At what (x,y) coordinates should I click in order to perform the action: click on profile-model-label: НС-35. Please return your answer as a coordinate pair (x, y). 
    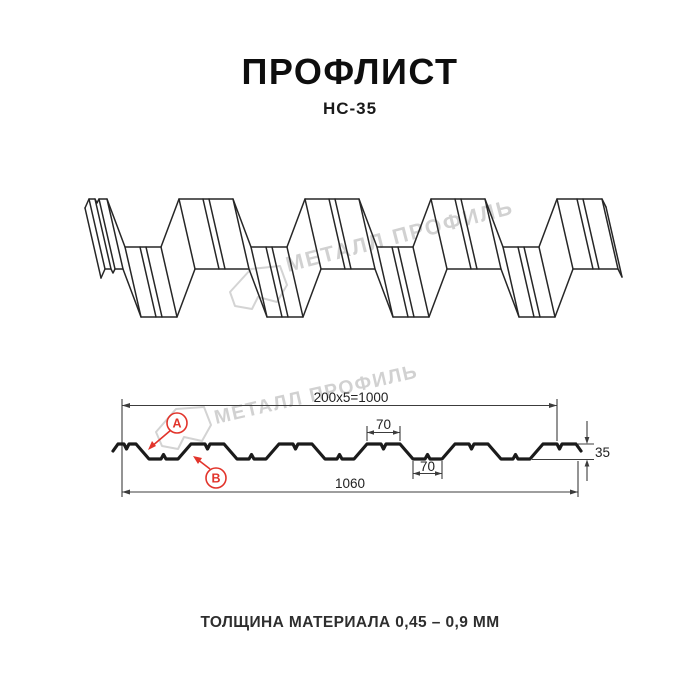
    Looking at the image, I should click on (350, 108).